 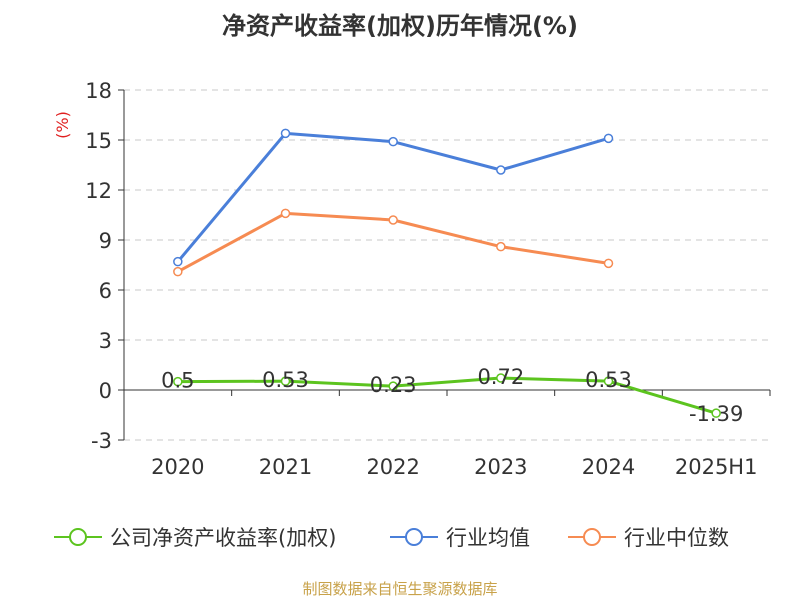 I want to click on legend-label-company: 公司净资产收益率(加权), so click(x=223, y=538).